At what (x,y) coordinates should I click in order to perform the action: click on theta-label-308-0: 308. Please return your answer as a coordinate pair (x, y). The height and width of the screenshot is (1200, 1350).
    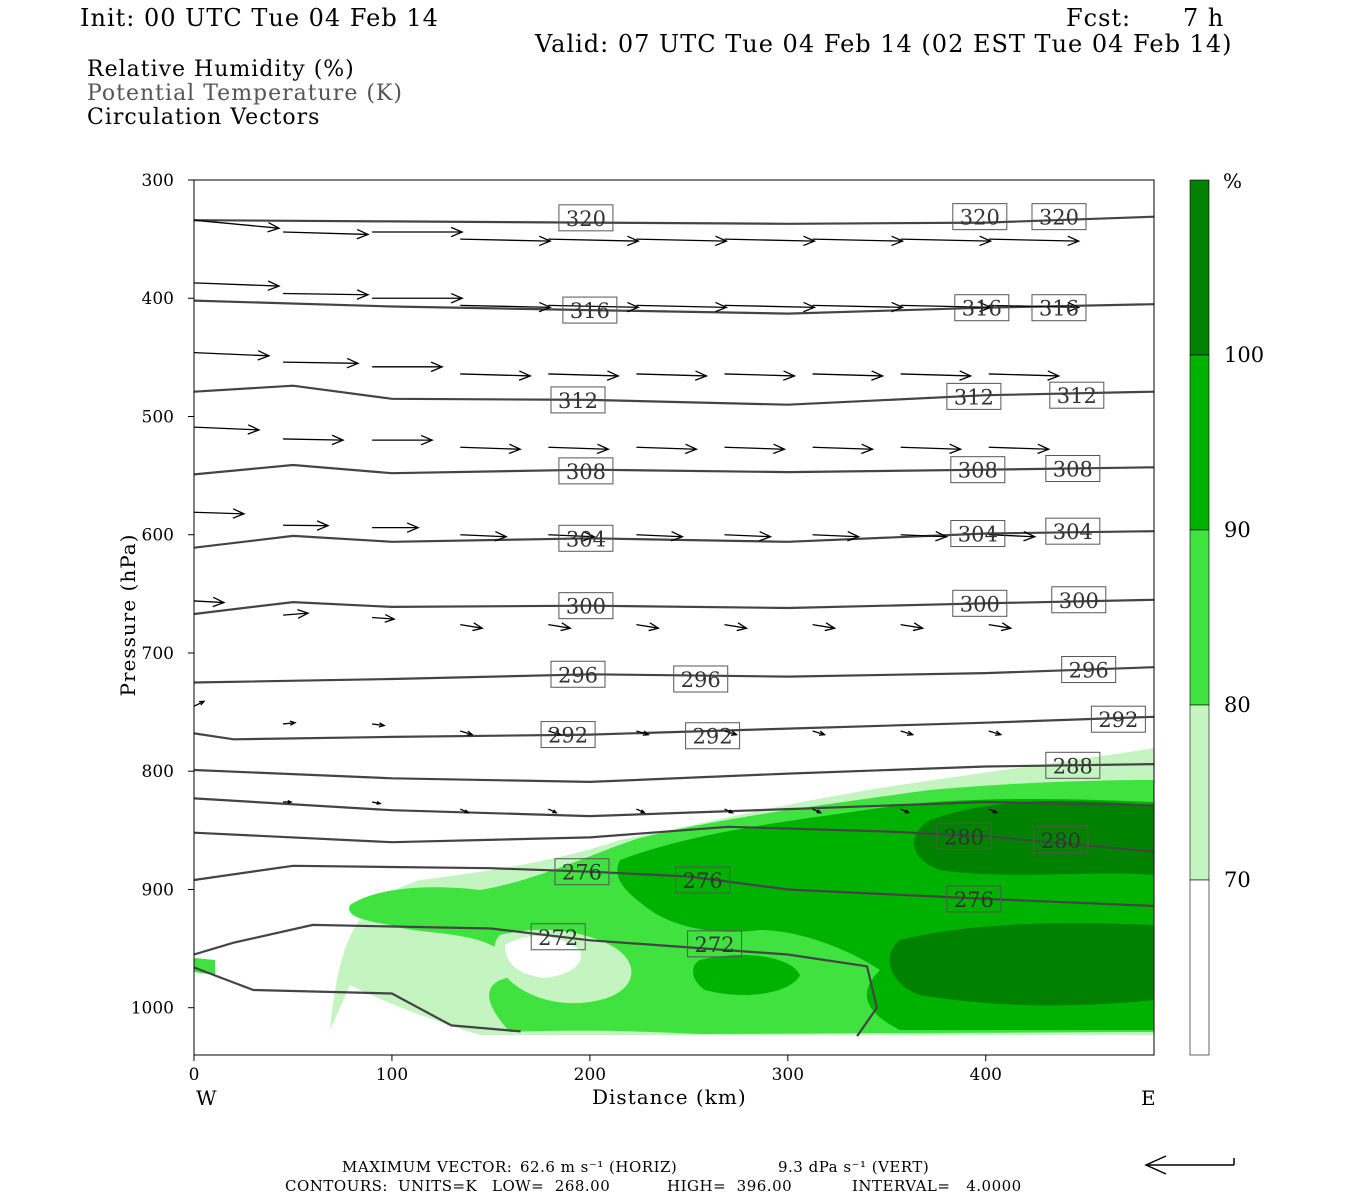
    Looking at the image, I should click on (586, 471).